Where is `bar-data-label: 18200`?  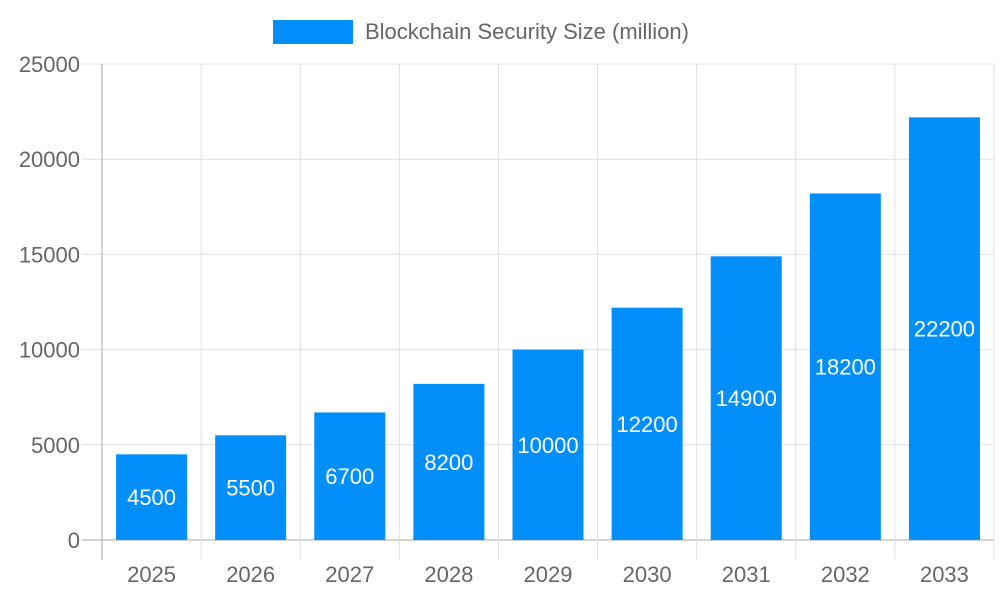
bar-data-label: 18200 is located at coordinates (845, 367).